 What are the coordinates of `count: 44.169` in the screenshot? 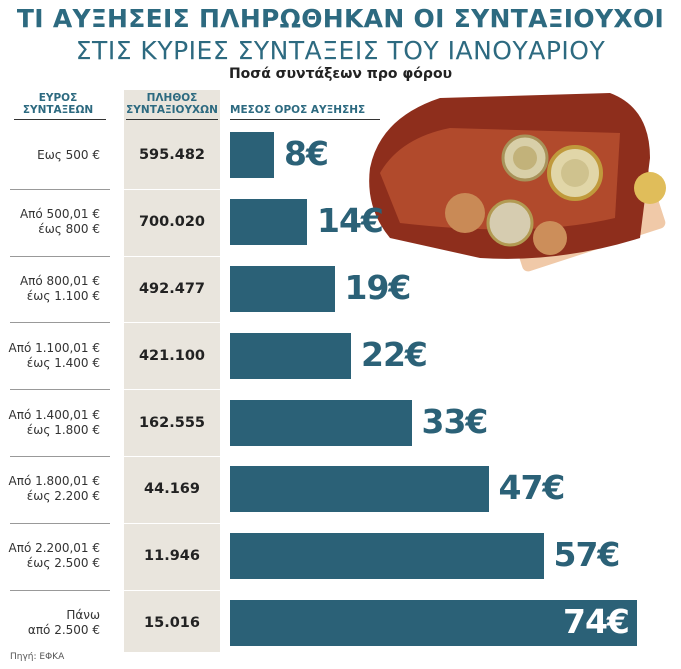 It's located at (172, 489).